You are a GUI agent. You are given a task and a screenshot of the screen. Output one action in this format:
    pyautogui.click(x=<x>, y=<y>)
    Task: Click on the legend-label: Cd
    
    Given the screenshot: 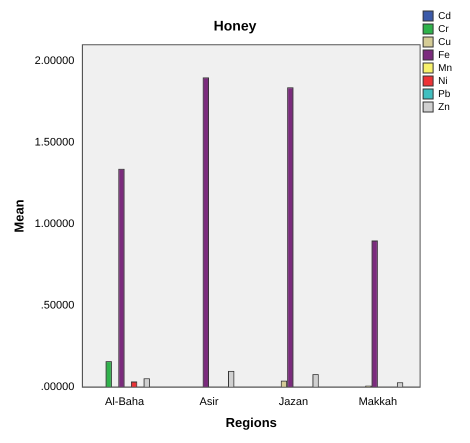 What is the action you would take?
    pyautogui.click(x=444, y=16)
    